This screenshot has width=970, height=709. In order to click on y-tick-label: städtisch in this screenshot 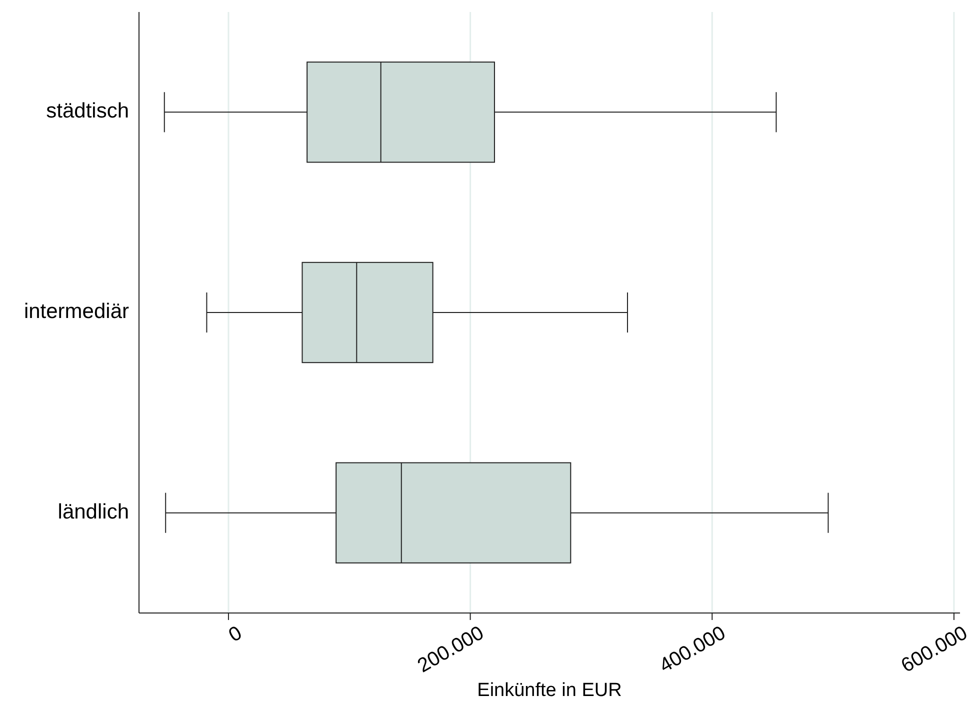, I will do `click(87, 111)`.